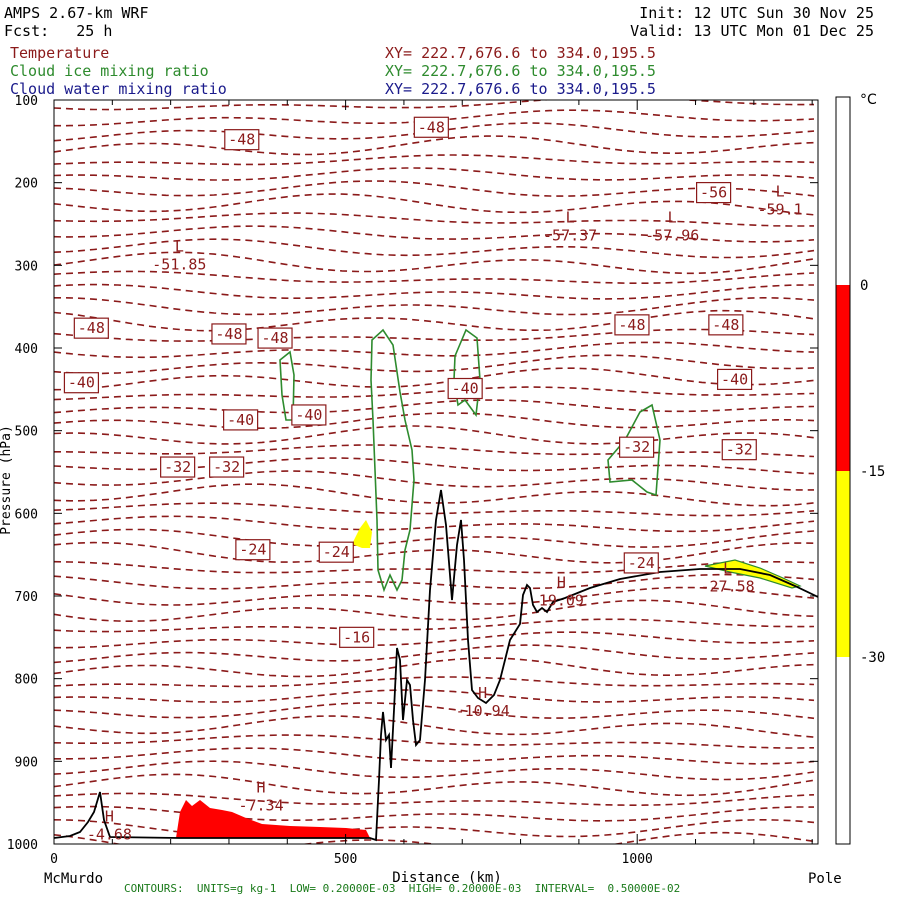  I want to click on colorbar-label: 0, so click(864, 286).